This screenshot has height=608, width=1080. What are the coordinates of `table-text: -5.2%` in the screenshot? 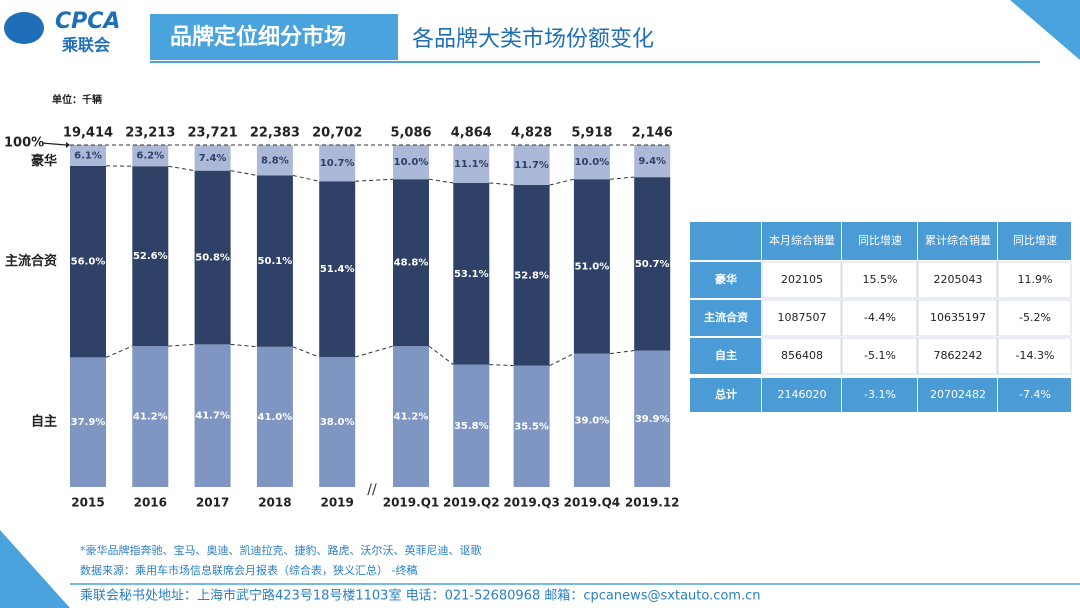 It's located at (1035, 317).